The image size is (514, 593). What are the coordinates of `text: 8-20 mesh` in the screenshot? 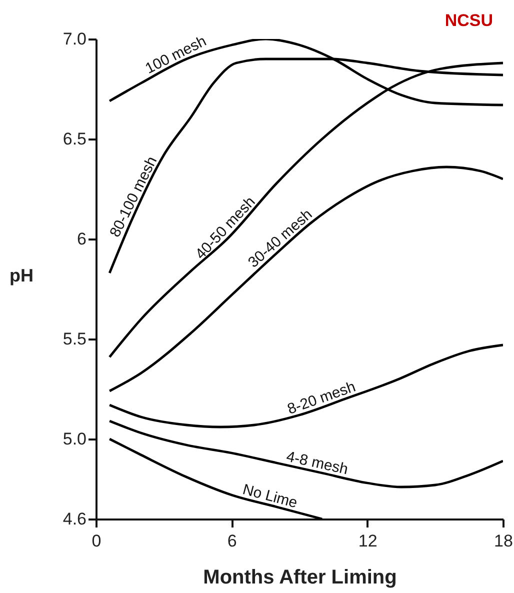 It's located at (321, 398).